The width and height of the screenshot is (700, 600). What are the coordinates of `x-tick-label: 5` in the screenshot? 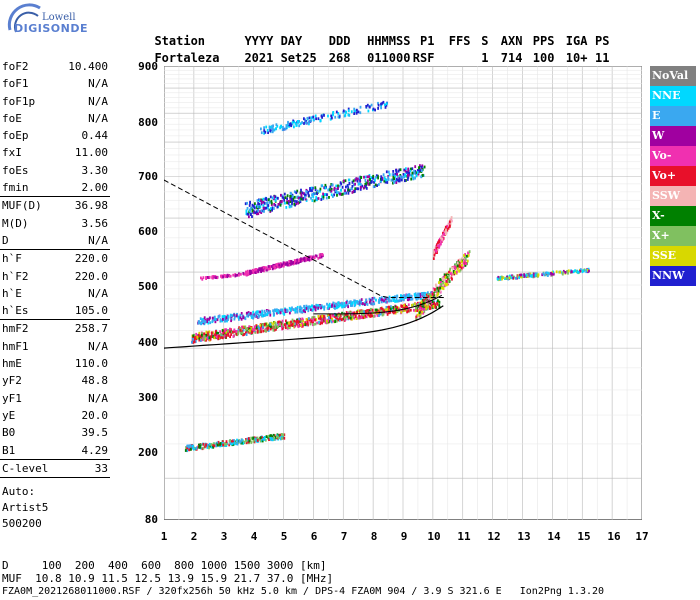 It's located at (284, 536).